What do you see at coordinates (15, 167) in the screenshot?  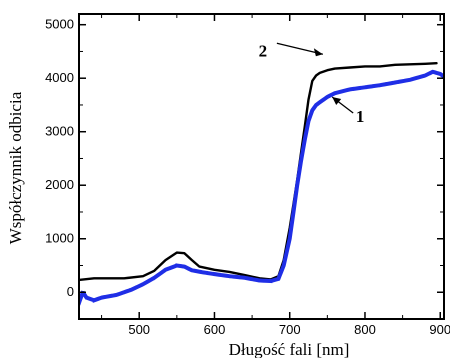 I see `y-axis-label: Współczynnik odbicia` at bounding box center [15, 167].